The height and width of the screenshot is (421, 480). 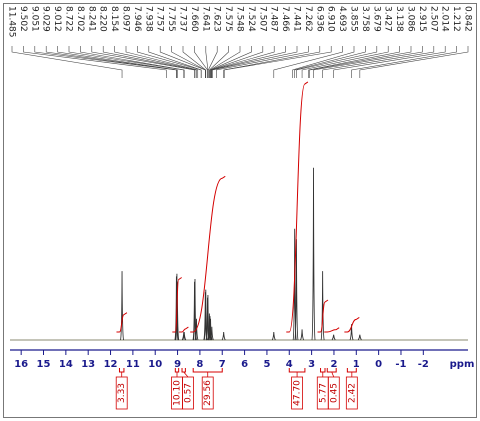 What do you see at coordinates (251, 19) in the screenshot?
I see `peak-label: 7.524` at bounding box center [251, 19].